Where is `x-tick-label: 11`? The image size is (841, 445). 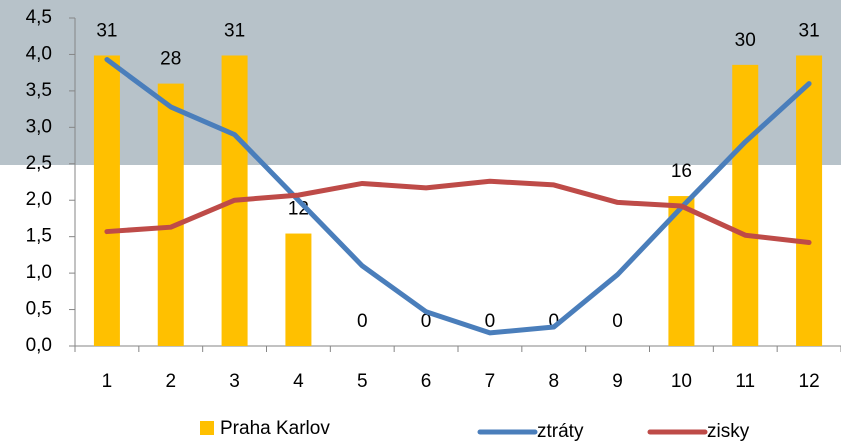 x-tick-label: 11 is located at coordinates (745, 381).